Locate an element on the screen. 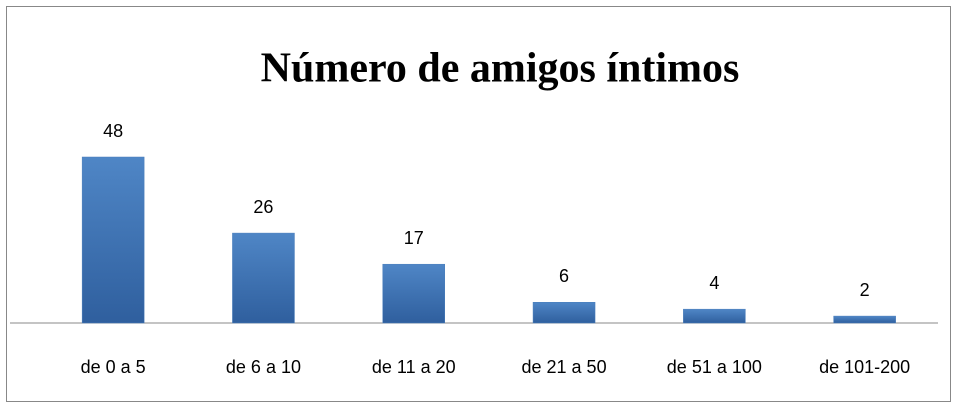 The image size is (958, 408). x-tick-label: de 101-200 is located at coordinates (864, 367).